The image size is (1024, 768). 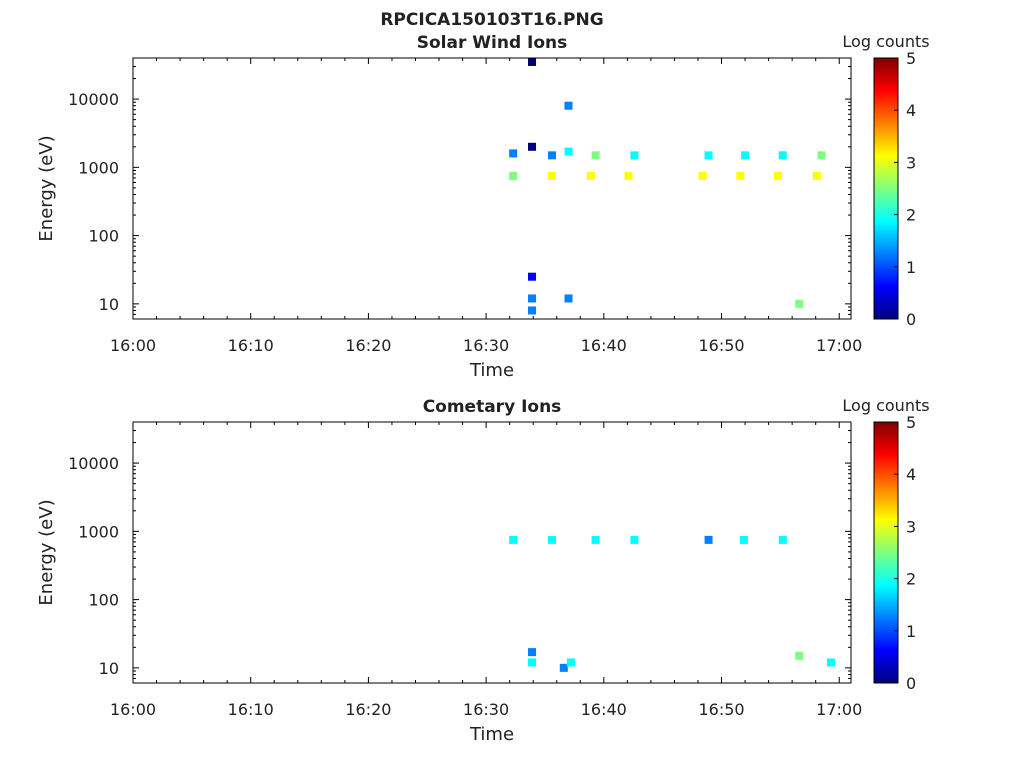 I want to click on figure-file-title: RPCICA150103T16.PNG, so click(x=491, y=20).